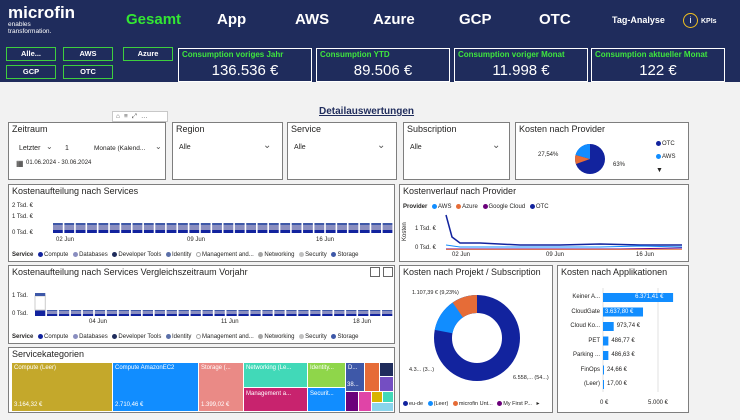  What do you see at coordinates (31, 72) in the screenshot?
I see `provider-button-gcp: GCP` at bounding box center [31, 72].